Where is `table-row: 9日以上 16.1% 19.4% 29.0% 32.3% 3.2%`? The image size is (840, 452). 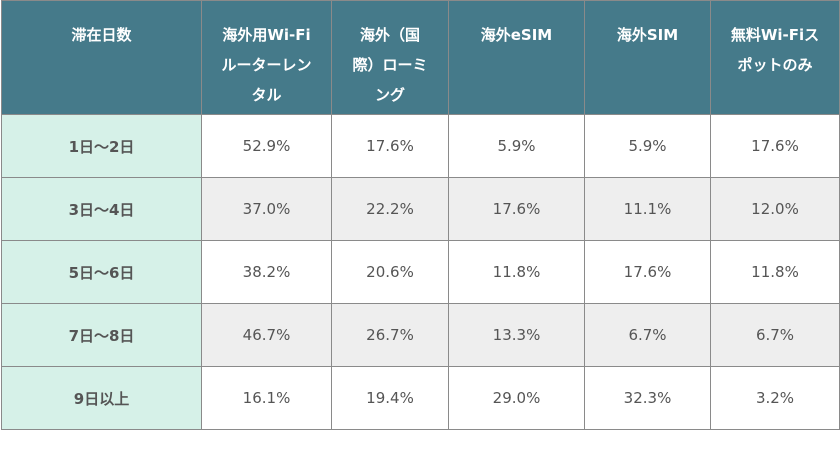
table-row: 9日以上 16.1% 19.4% 29.0% 32.3% 3.2% is located at coordinates (420, 398).